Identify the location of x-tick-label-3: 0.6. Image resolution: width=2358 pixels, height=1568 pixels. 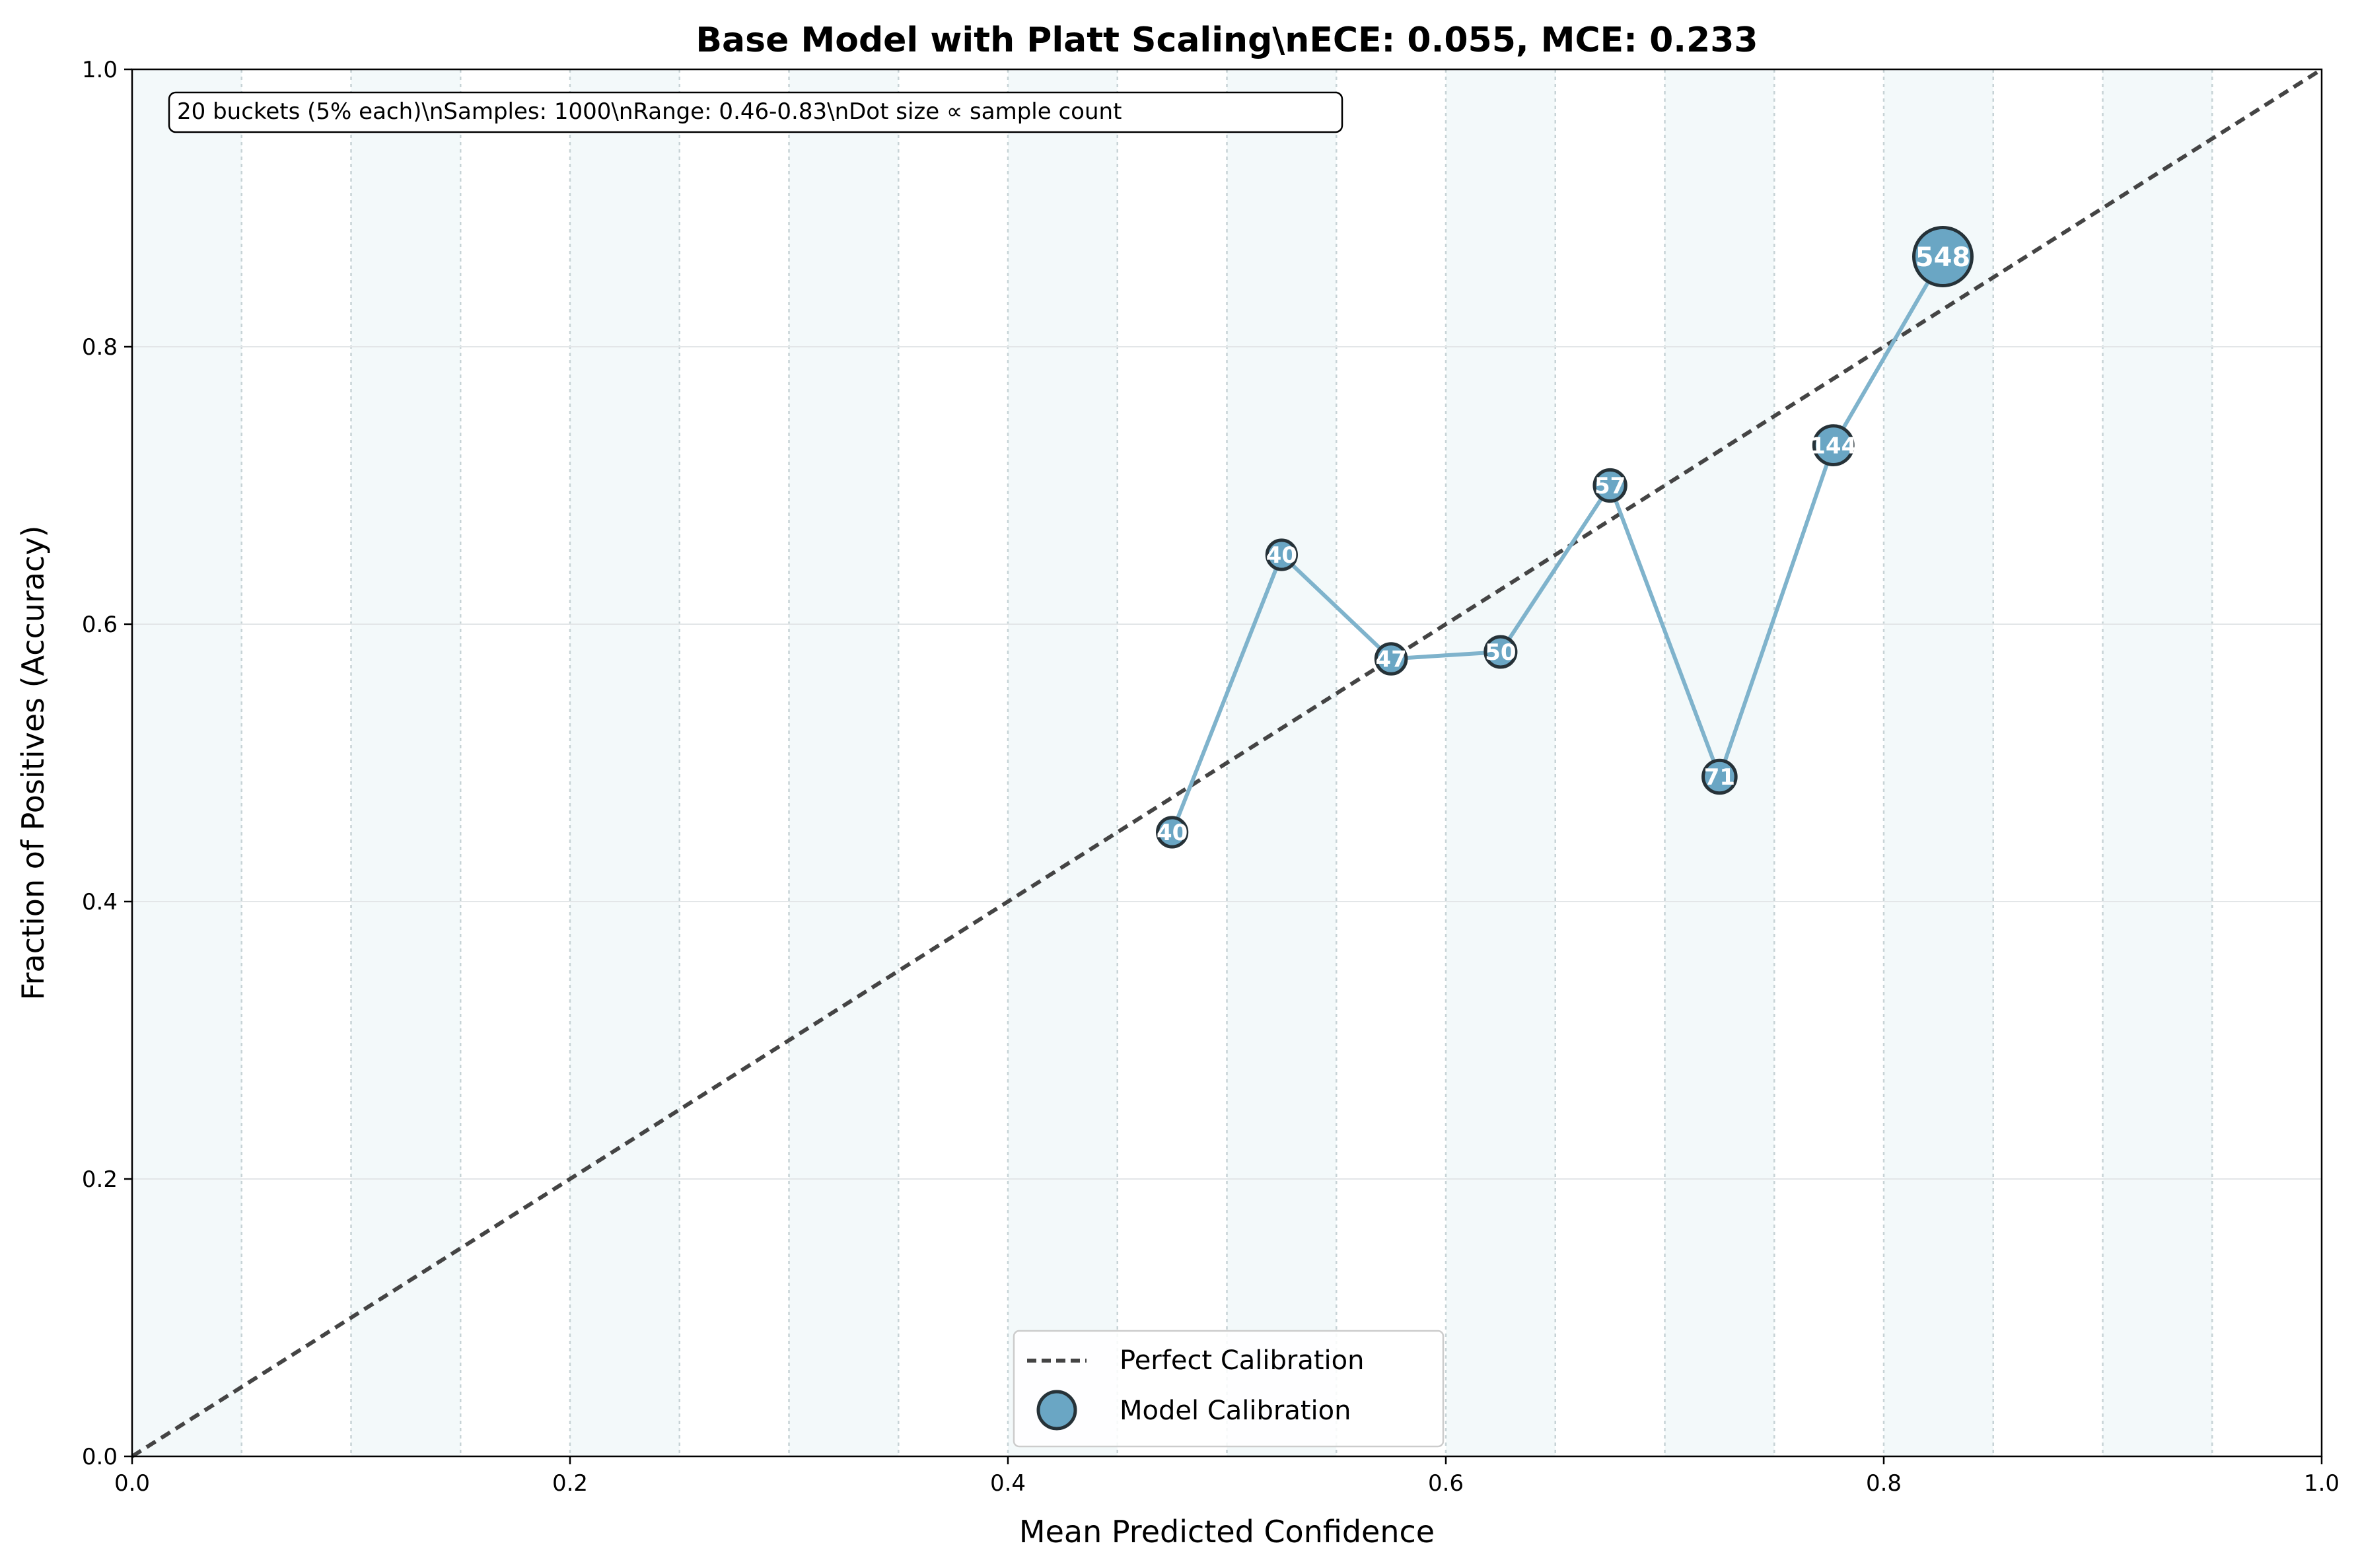
(1446, 1483).